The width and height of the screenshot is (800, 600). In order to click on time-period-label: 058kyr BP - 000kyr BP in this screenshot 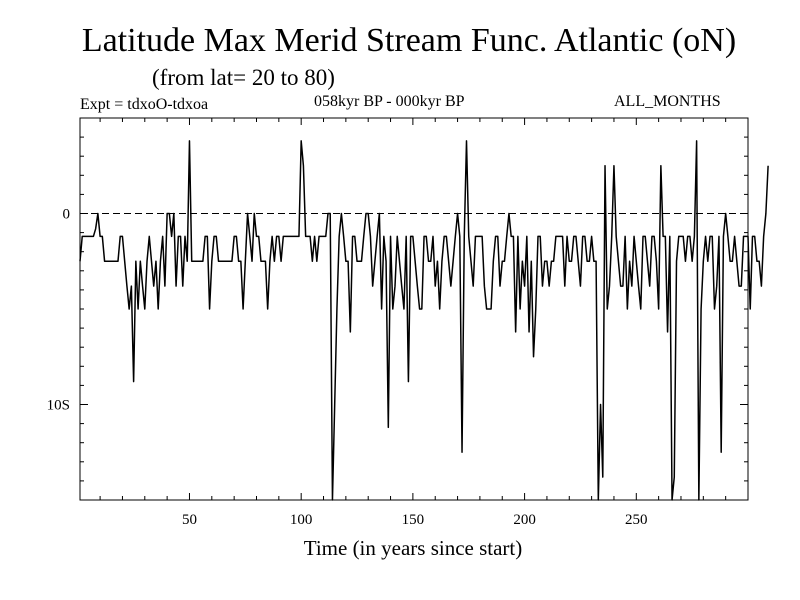, I will do `click(389, 101)`.